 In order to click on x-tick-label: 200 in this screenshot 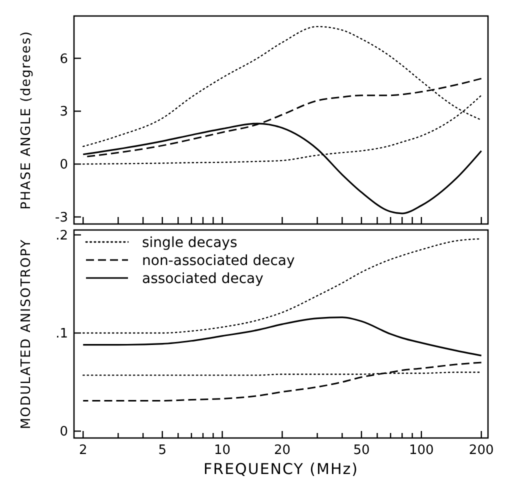, I will do `click(481, 450)`.